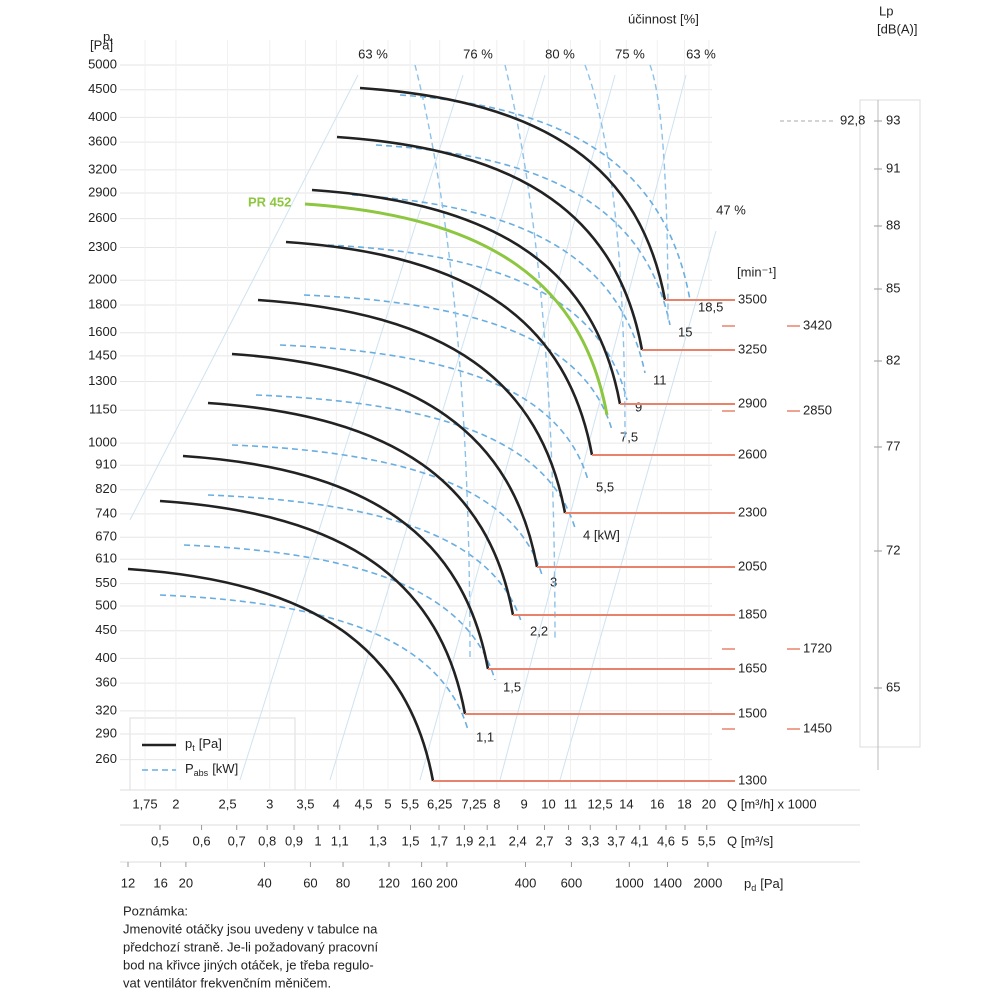  What do you see at coordinates (102, 217) in the screenshot?
I see `y-tick-label: 2600` at bounding box center [102, 217].